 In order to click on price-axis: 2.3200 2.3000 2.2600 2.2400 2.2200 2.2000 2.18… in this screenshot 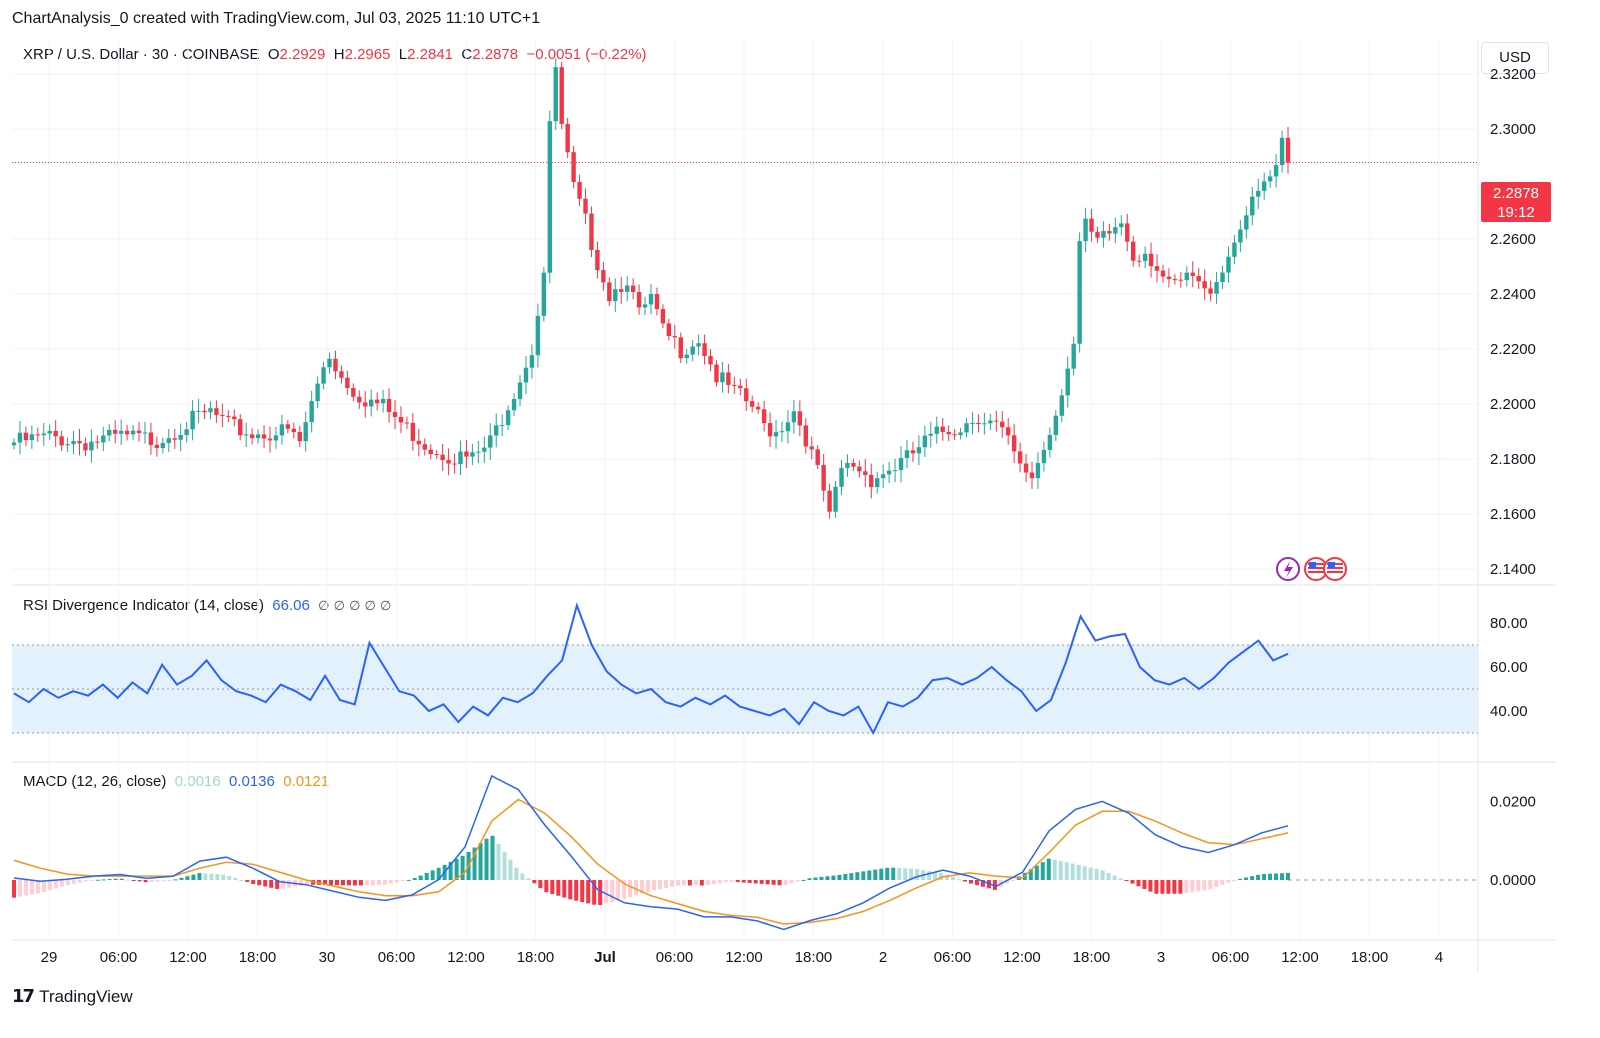, I will do `click(1513, 477)`.